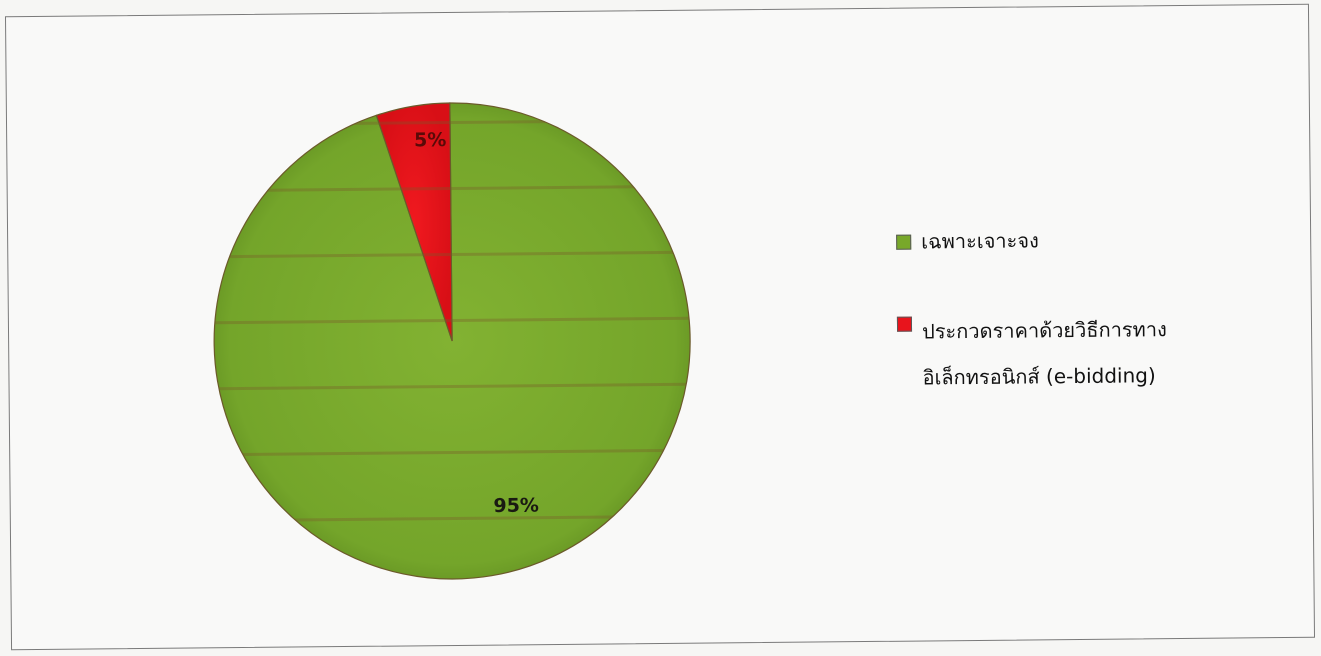  Describe the element at coordinates (904, 242) in the screenshot. I see `legend-swatch-green` at that location.